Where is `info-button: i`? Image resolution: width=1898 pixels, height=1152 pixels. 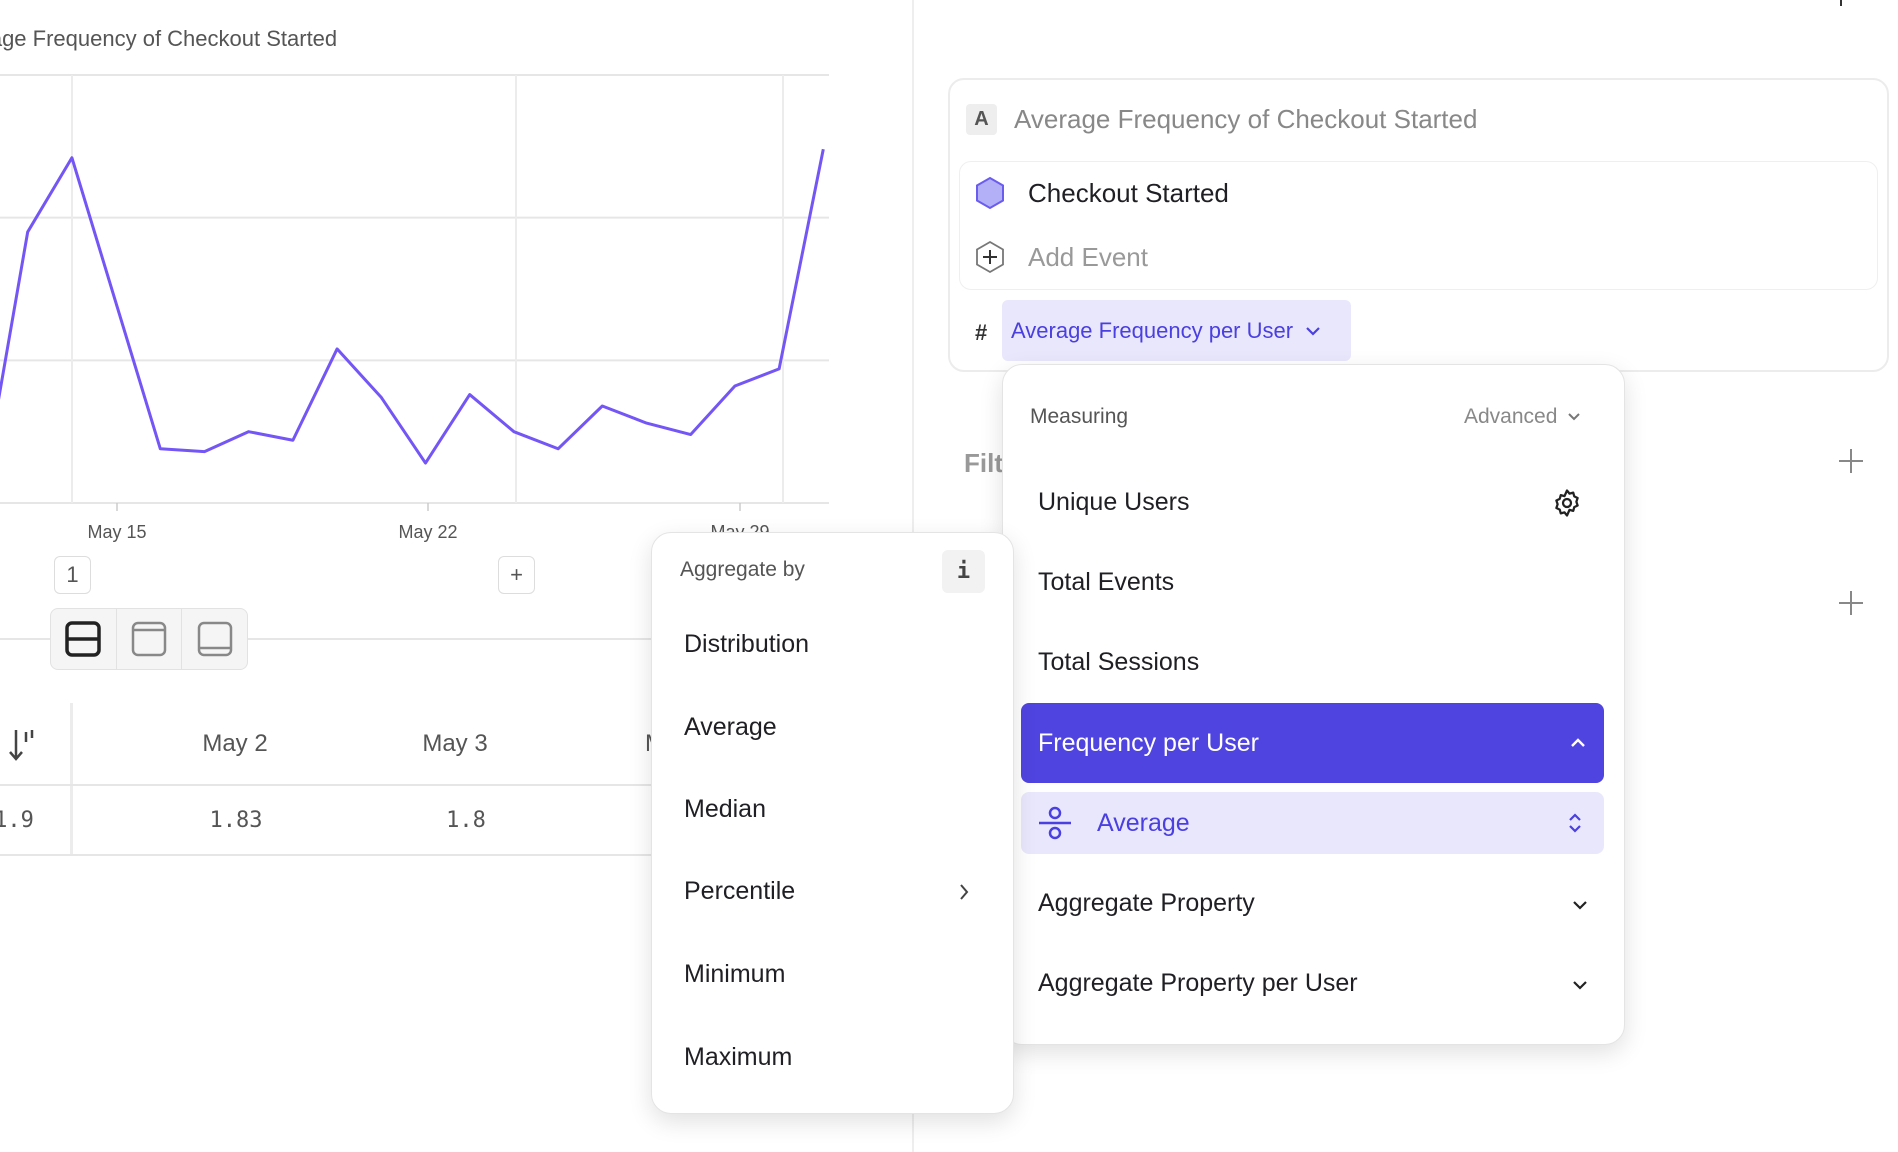 info-button: i is located at coordinates (963, 571).